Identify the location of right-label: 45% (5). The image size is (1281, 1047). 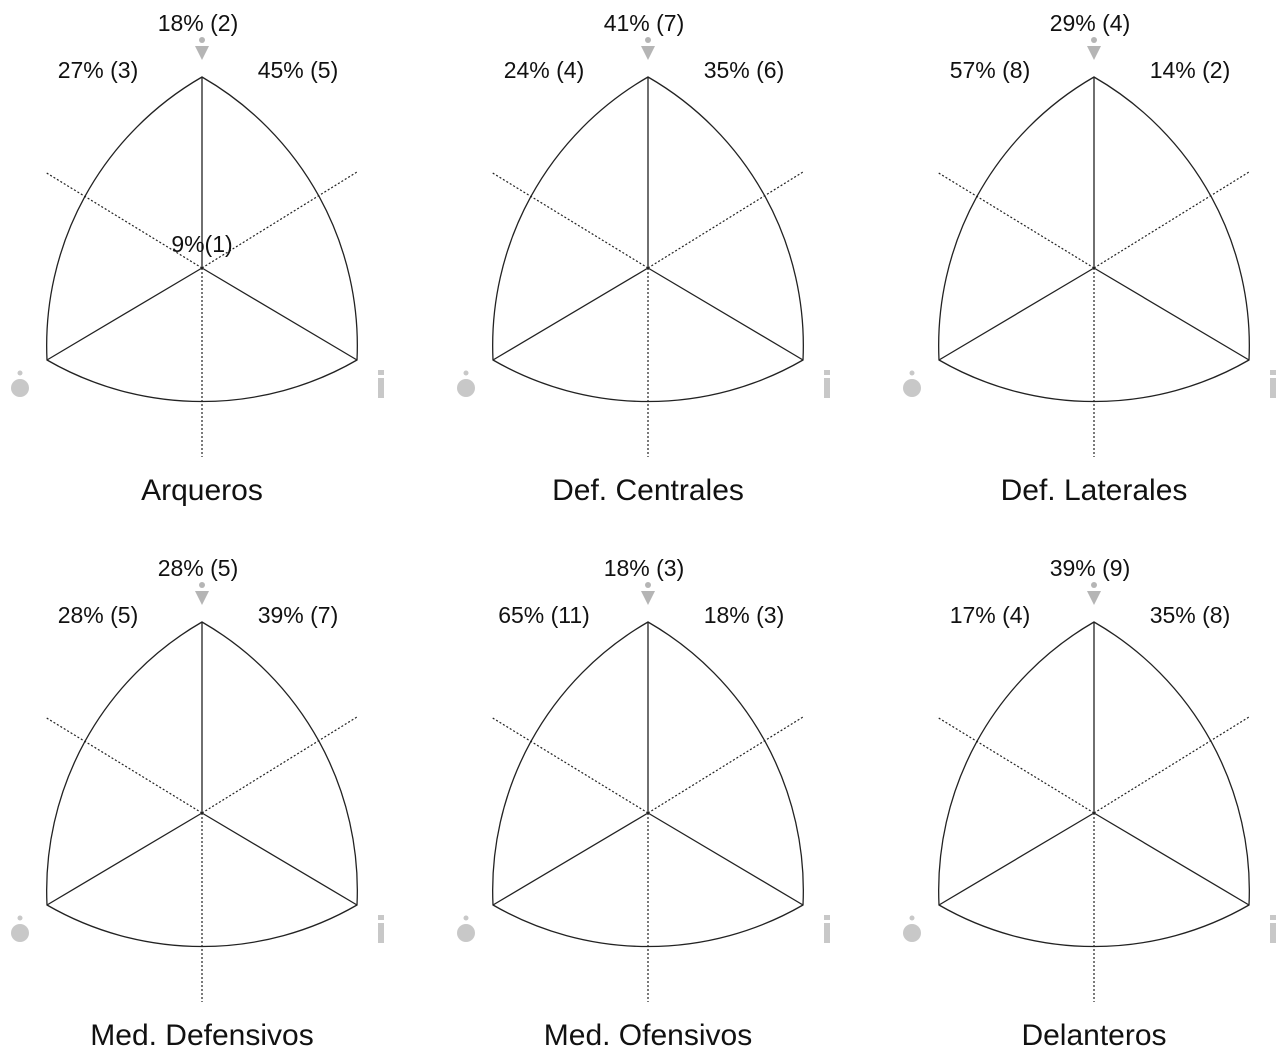
(298, 70).